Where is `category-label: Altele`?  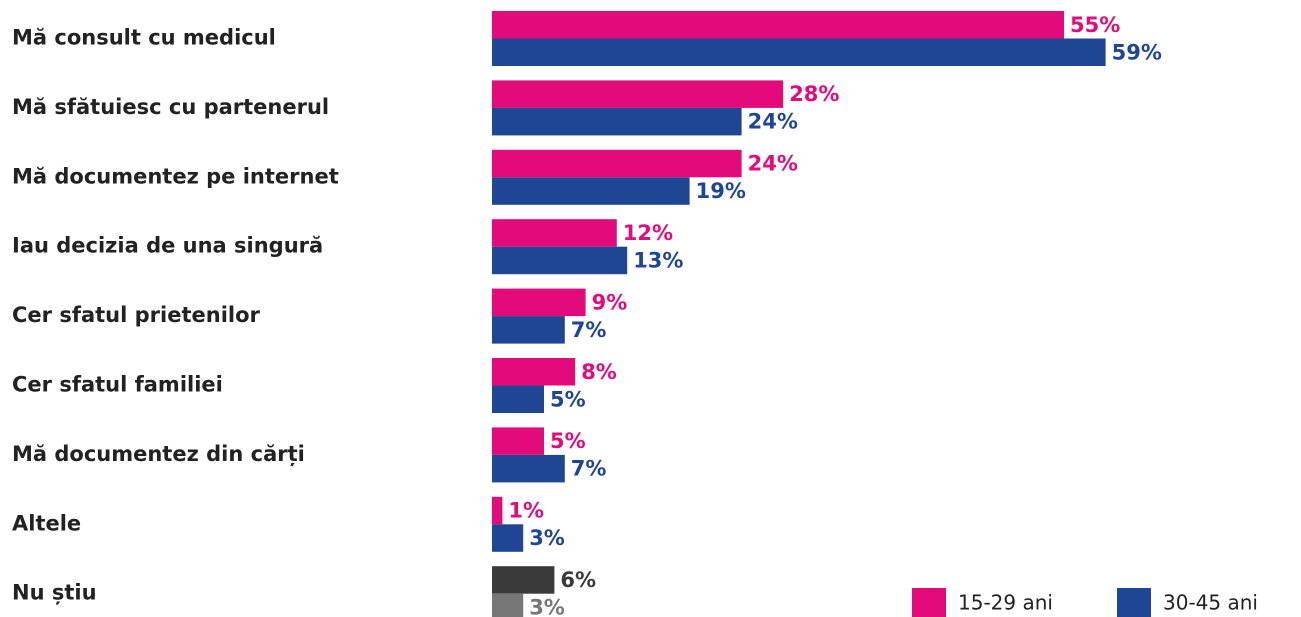
category-label: Altele is located at coordinates (46, 523).